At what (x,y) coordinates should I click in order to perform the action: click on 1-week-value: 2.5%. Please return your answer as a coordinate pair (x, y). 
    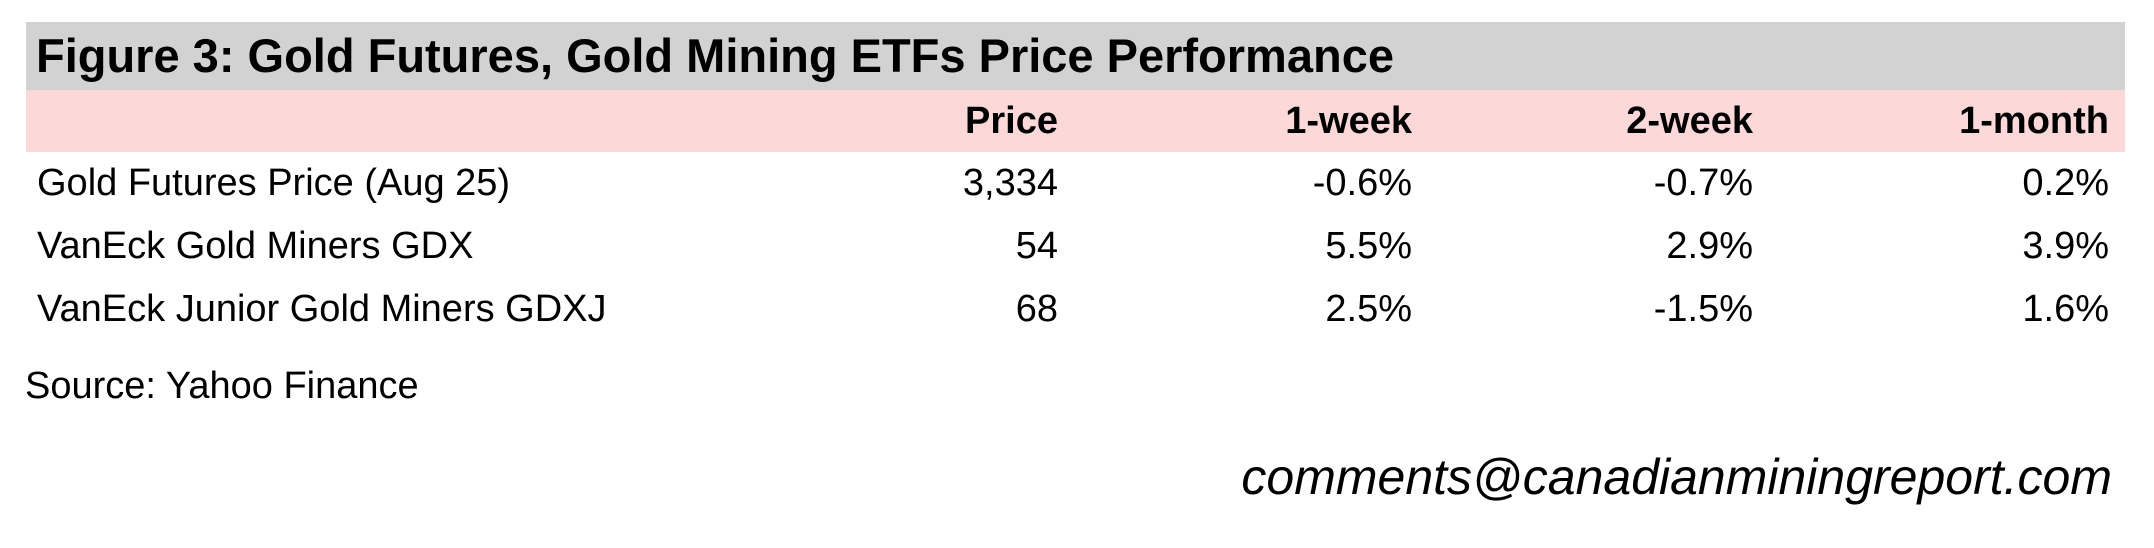
    Looking at the image, I should click on (1368, 309).